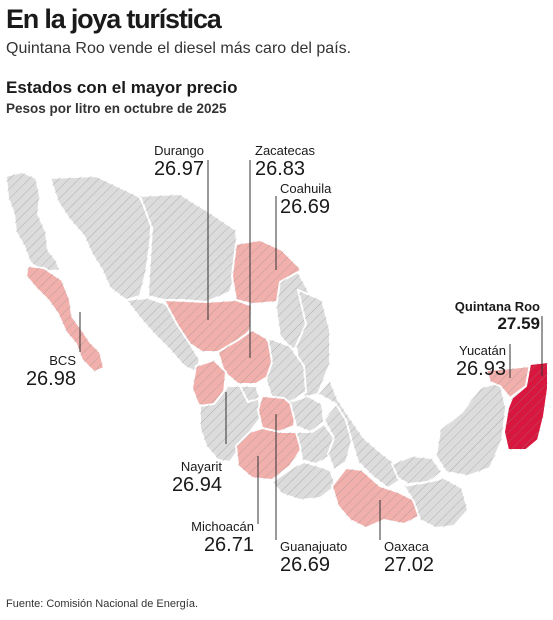 Image resolution: width=553 pixels, height=620 pixels. I want to click on source-note: Fuente: Comisión Nacional de Energía., so click(102, 604).